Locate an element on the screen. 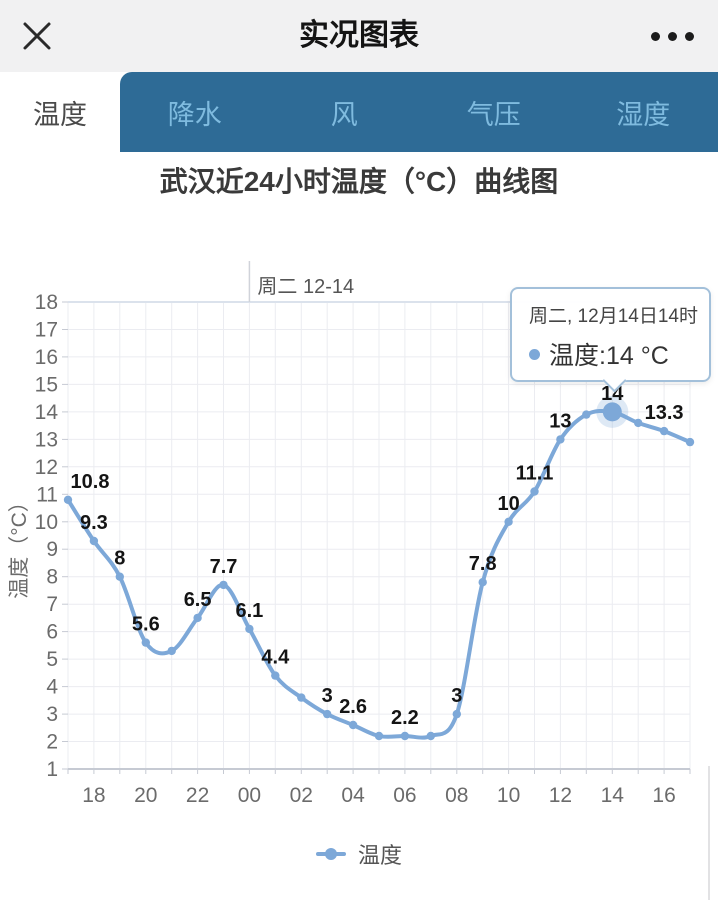  page-title: 实况图表 is located at coordinates (359, 35).